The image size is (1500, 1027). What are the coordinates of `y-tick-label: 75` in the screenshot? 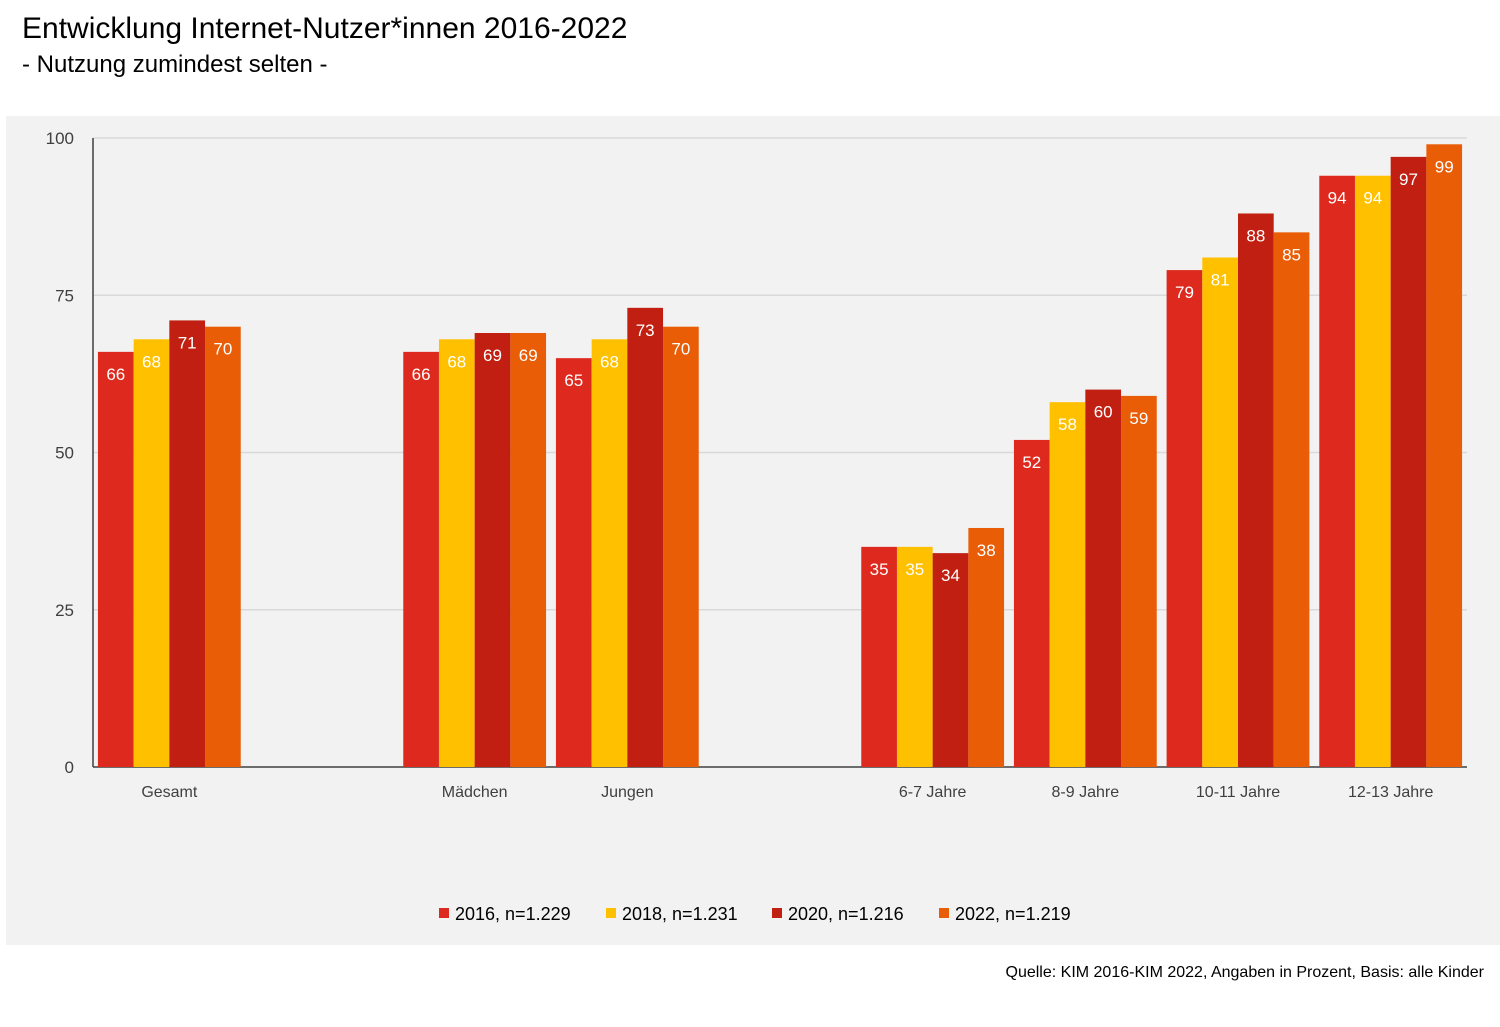 It's located at (64, 295).